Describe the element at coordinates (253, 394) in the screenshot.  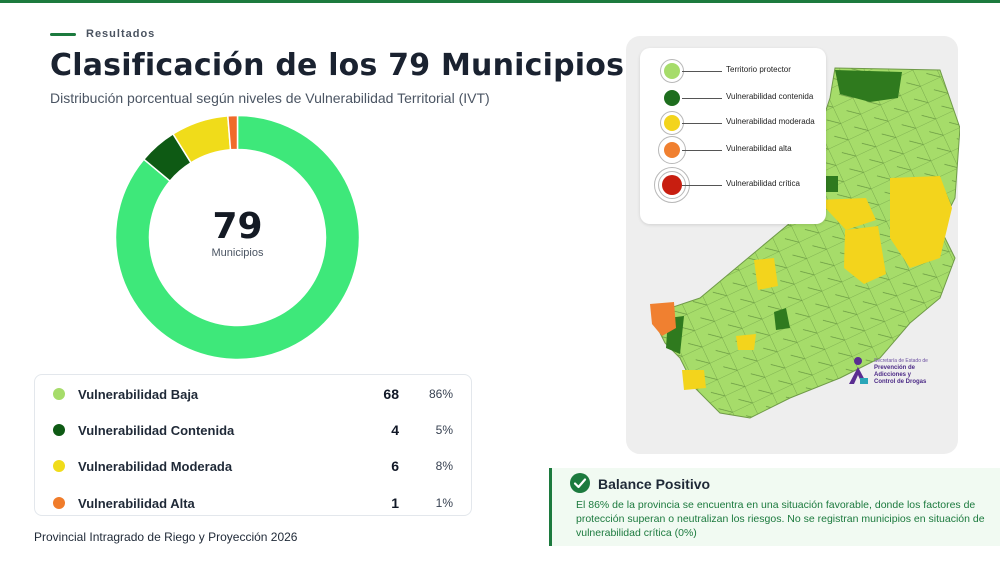
I see `legend-row-baja: Vulnerabilidad Baja 68 86%` at that location.